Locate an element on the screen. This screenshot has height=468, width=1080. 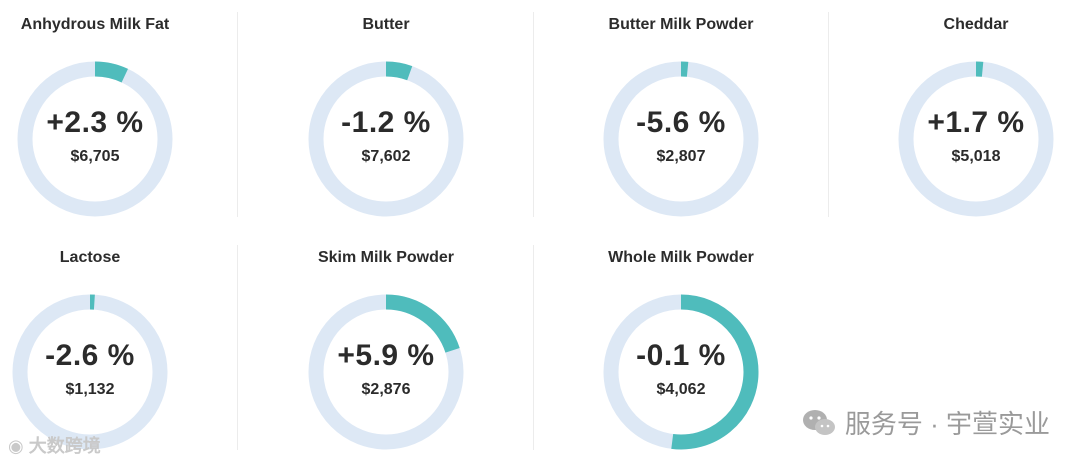
price-value: $1,132 is located at coordinates (90, 389).